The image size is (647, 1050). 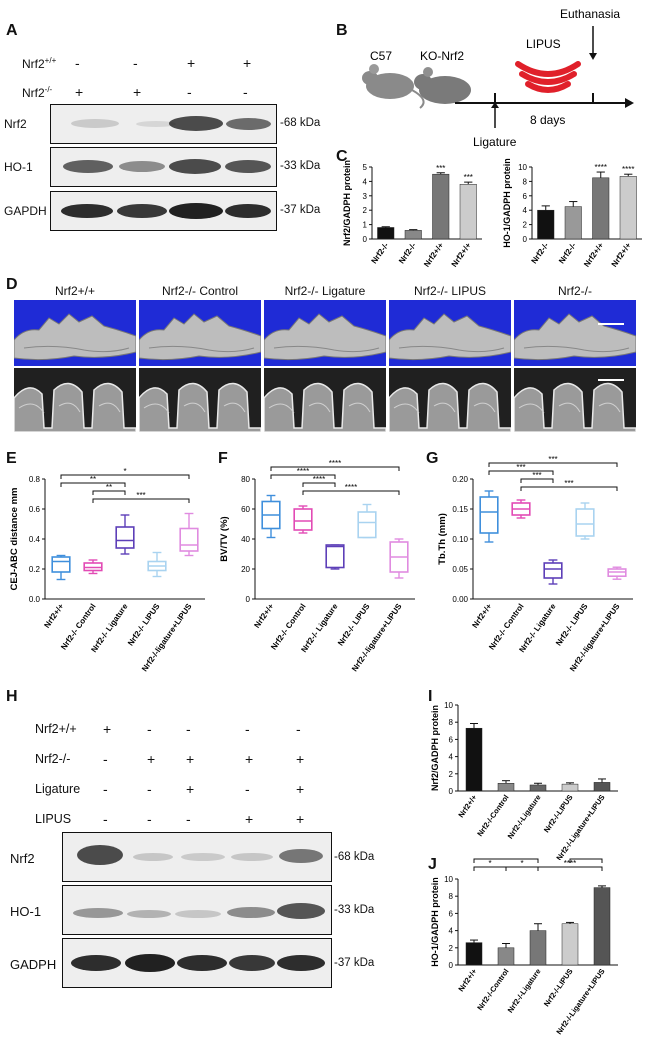 I want to click on genotype-row-wt: Nrf2+/+, so click(x=39, y=63).